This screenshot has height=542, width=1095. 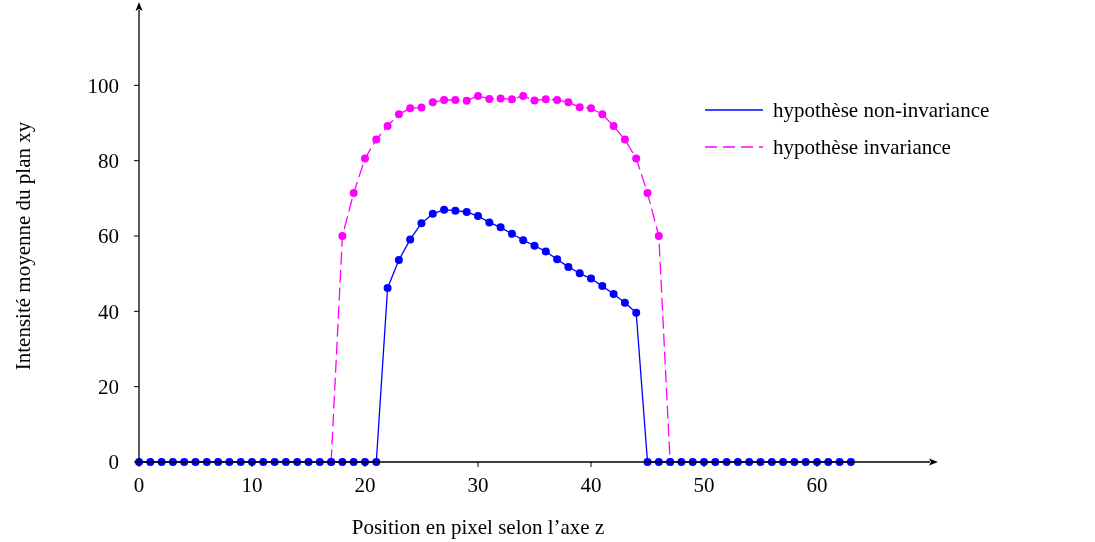 What do you see at coordinates (478, 485) in the screenshot?
I see `x-tick-label: 30` at bounding box center [478, 485].